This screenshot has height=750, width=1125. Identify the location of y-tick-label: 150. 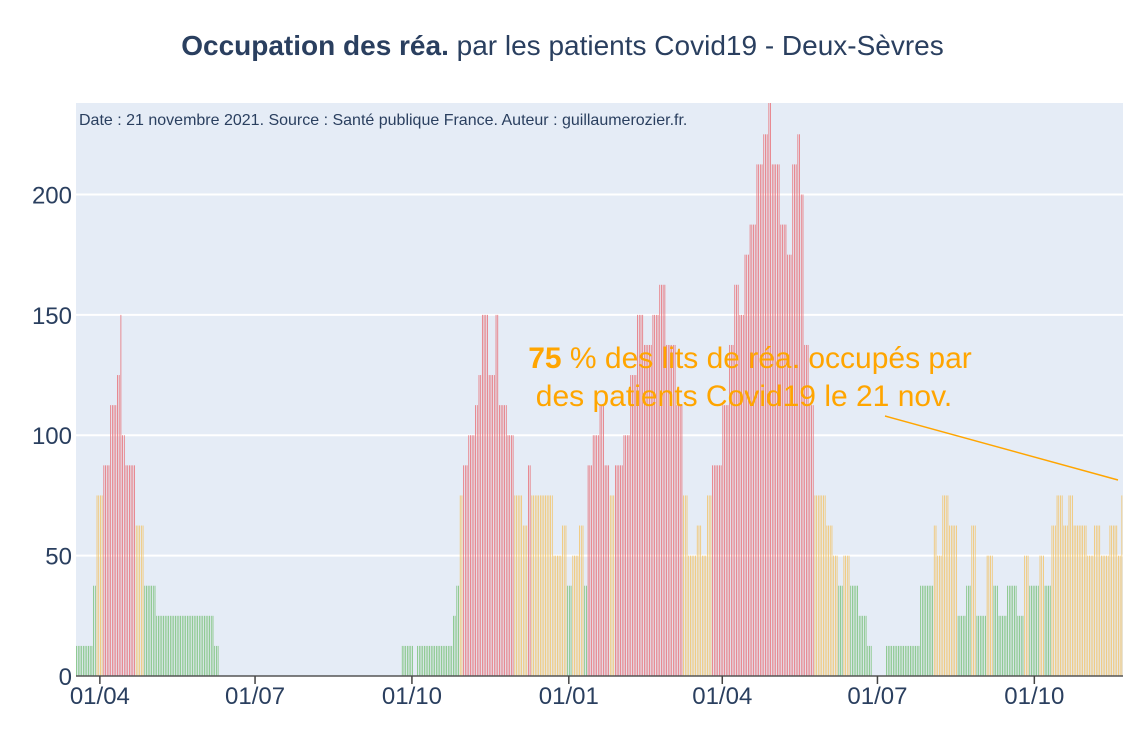
(52, 316).